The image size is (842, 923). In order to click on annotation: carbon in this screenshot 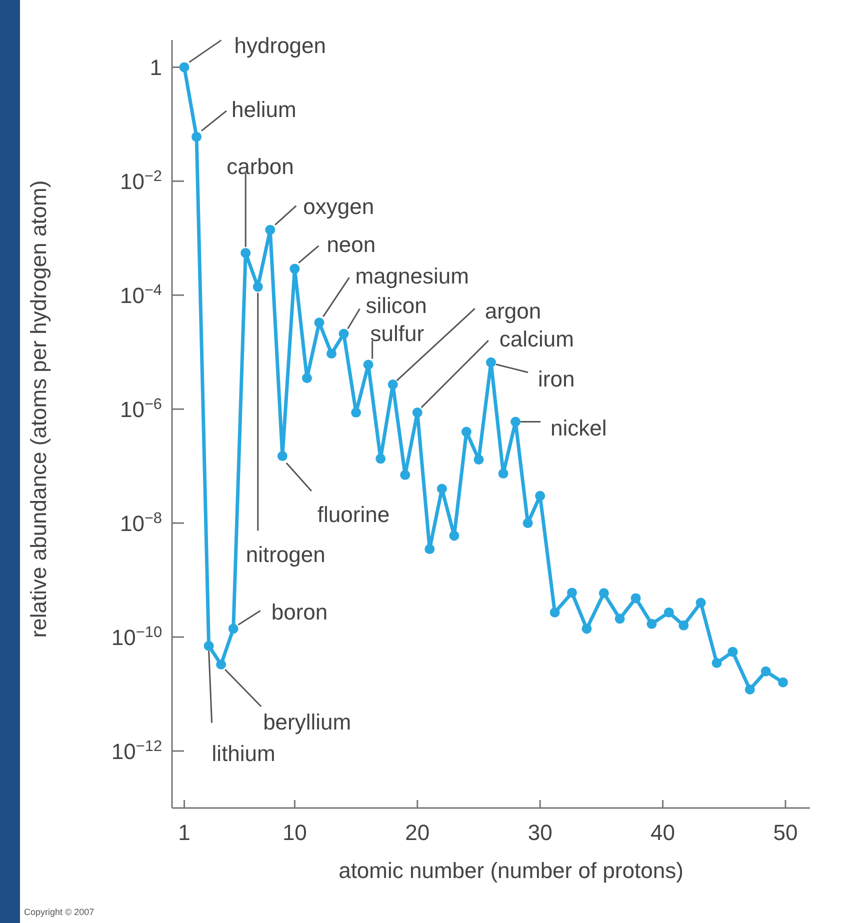, I will do `click(260, 166)`.